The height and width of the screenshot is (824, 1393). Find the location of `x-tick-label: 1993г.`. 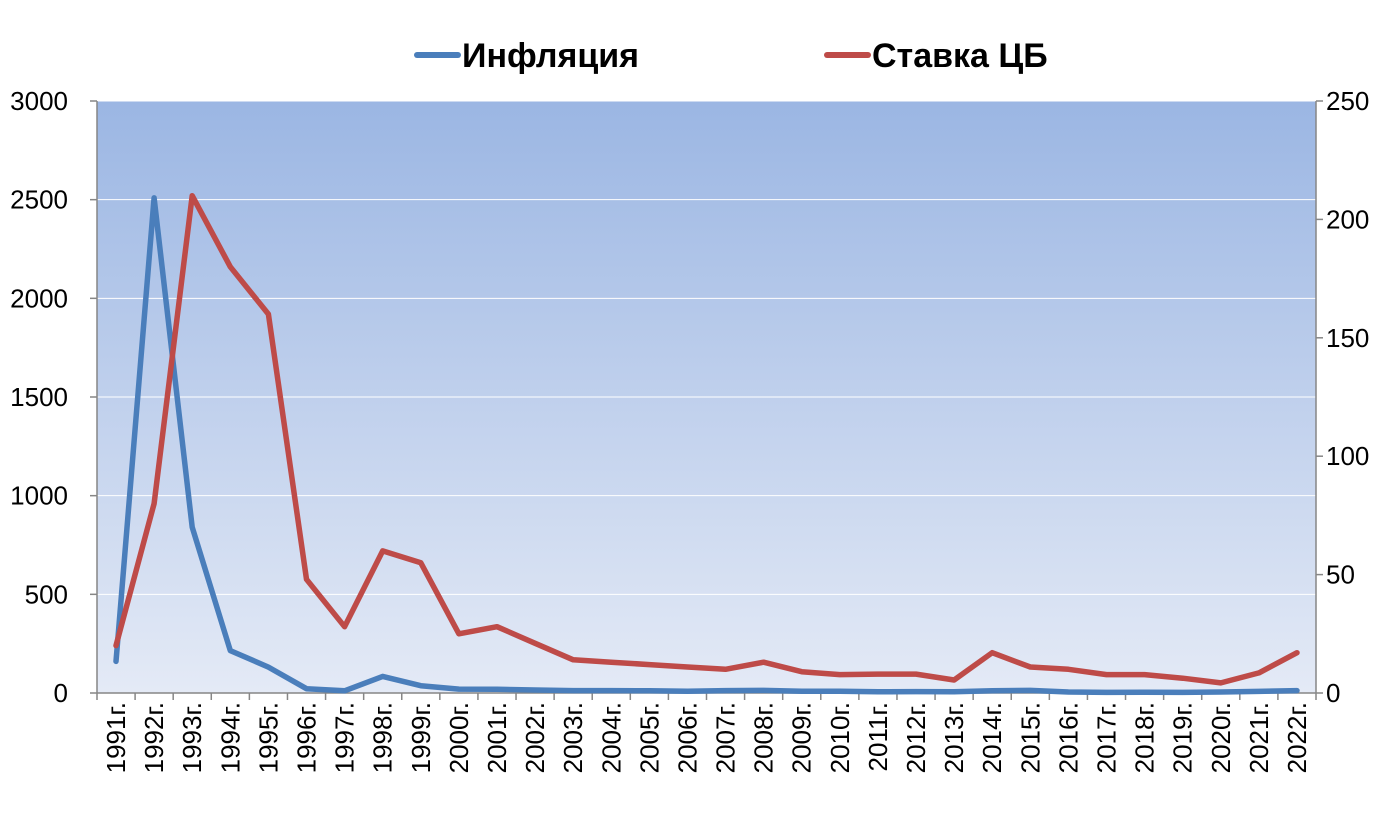

x-tick-label: 1993г. is located at coordinates (192, 737).